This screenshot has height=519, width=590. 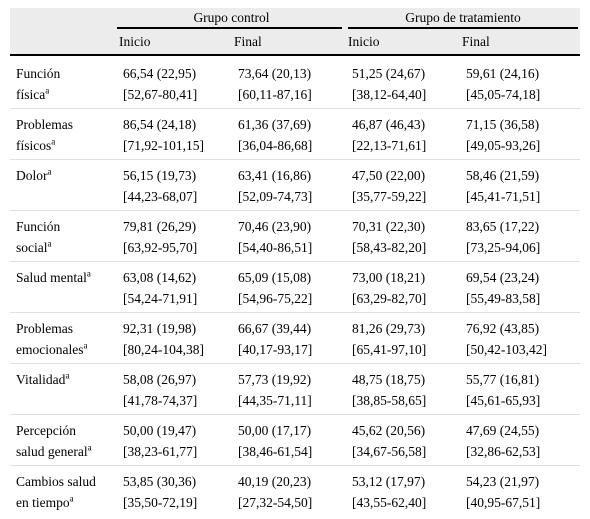 What do you see at coordinates (160, 186) in the screenshot?
I see `data-cell: 56,15 (19,73) [44,23-68,07]` at bounding box center [160, 186].